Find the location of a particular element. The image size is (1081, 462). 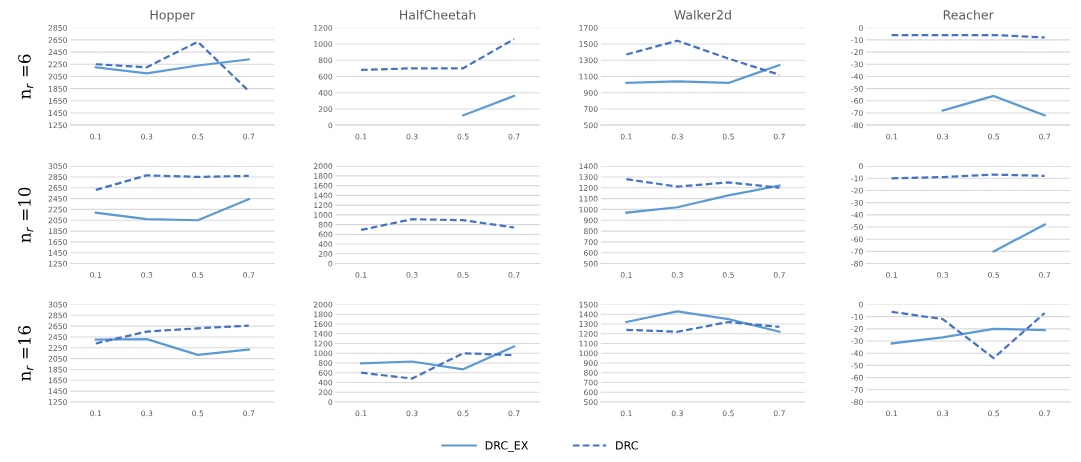

chart-title: Walker2d is located at coordinates (702, 14).